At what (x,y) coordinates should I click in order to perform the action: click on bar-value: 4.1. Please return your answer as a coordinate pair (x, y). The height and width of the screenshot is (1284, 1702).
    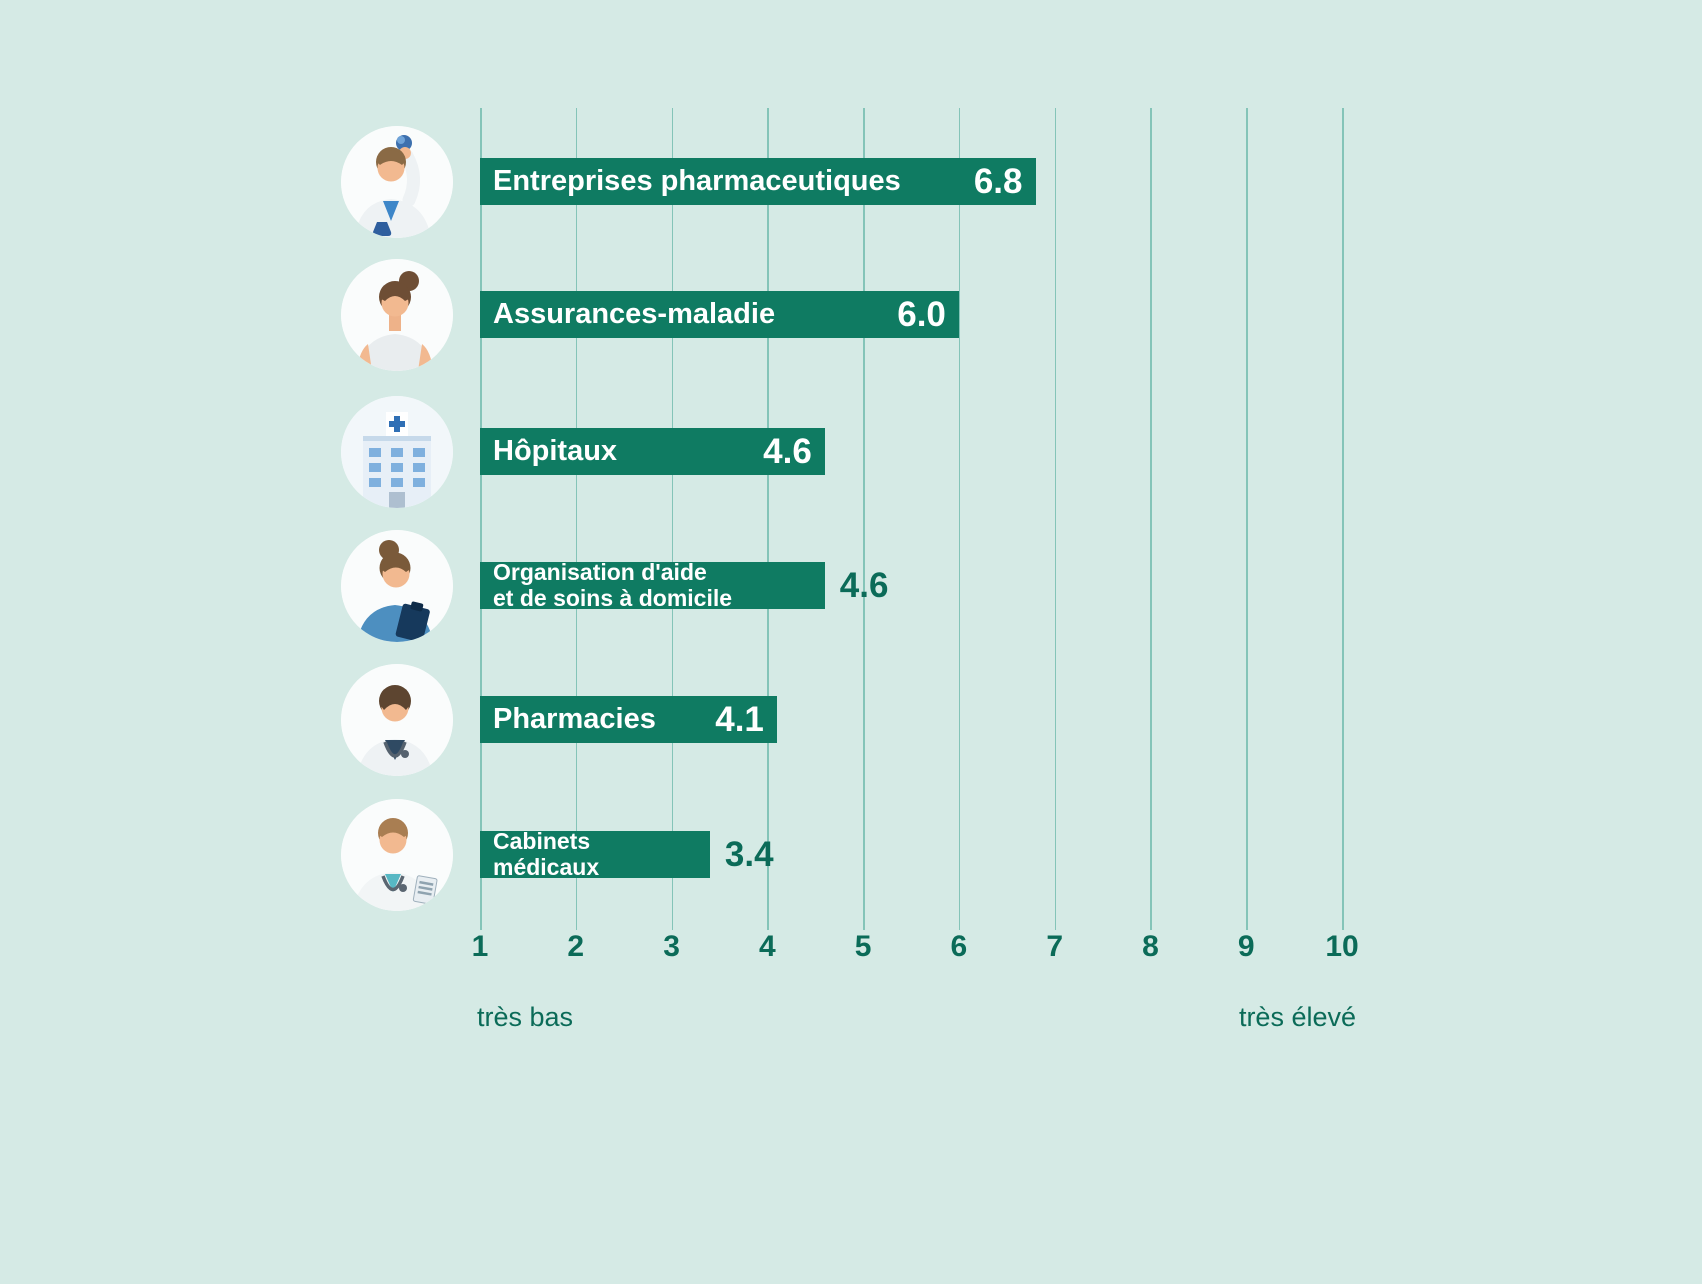
    Looking at the image, I should click on (739, 719).